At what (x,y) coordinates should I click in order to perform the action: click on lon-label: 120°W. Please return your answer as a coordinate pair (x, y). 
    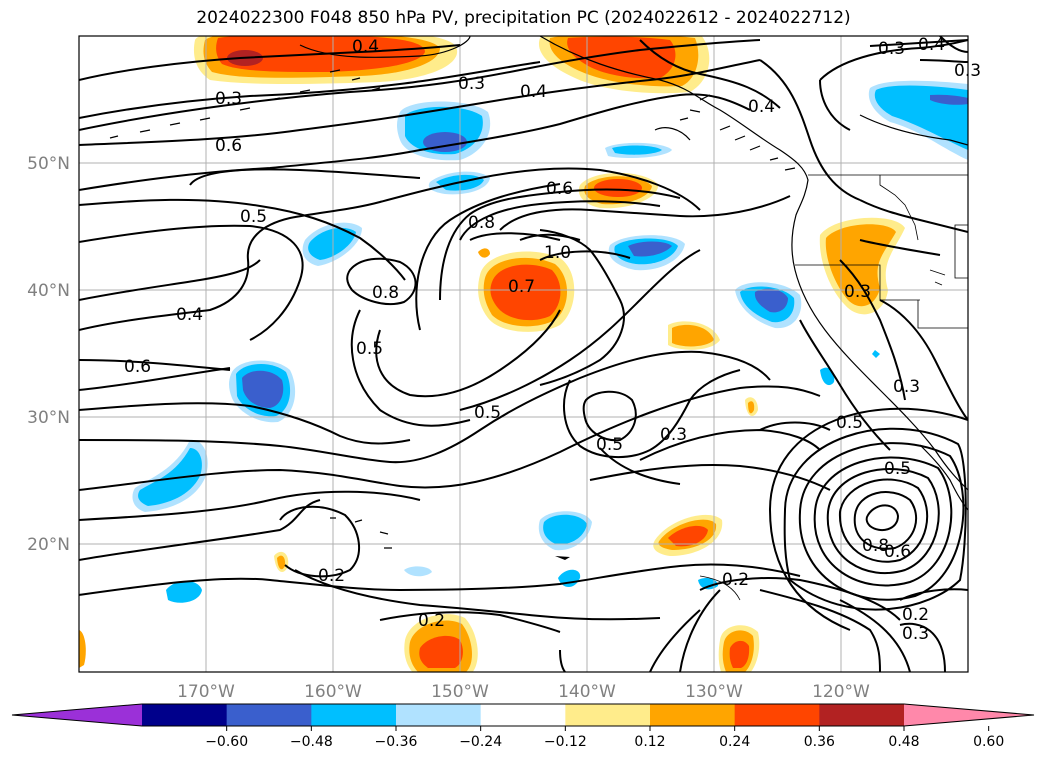
    Looking at the image, I should click on (841, 692).